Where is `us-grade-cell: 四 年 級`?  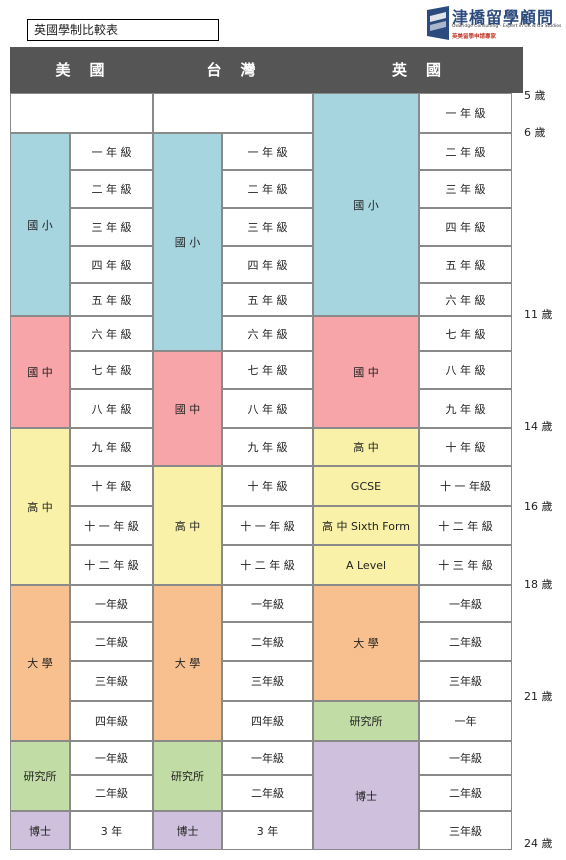
us-grade-cell: 四 年 級 is located at coordinates (111, 264).